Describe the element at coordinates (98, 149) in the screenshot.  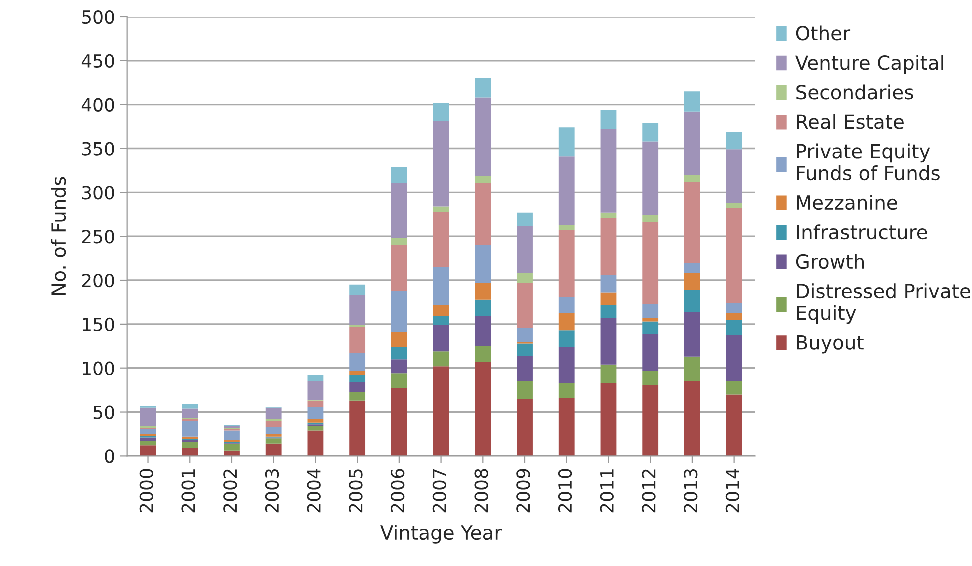
I see `y-tick-label: 350` at that location.